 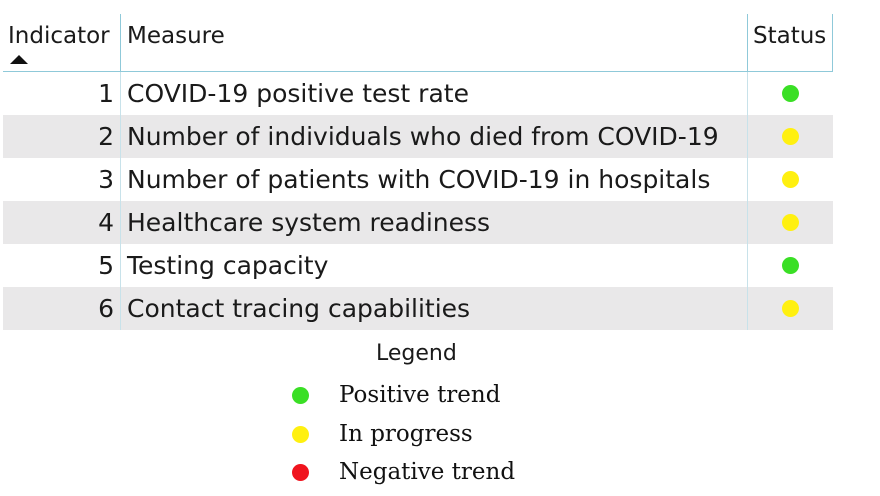 What do you see at coordinates (427, 472) in the screenshot?
I see `legend-label: Negative trend` at bounding box center [427, 472].